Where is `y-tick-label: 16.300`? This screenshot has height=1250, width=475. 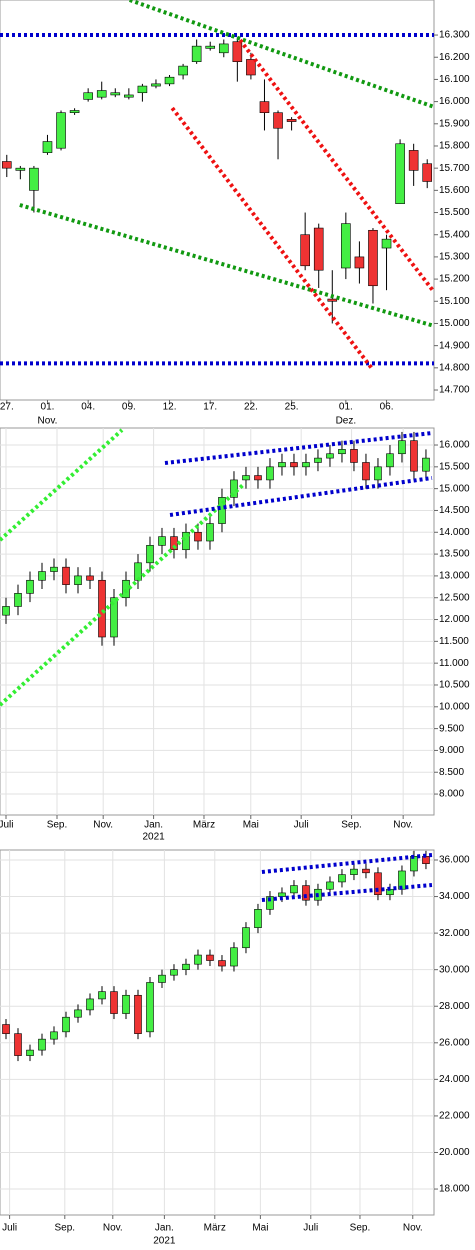 y-tick-label: 16.300 is located at coordinates (454, 35).